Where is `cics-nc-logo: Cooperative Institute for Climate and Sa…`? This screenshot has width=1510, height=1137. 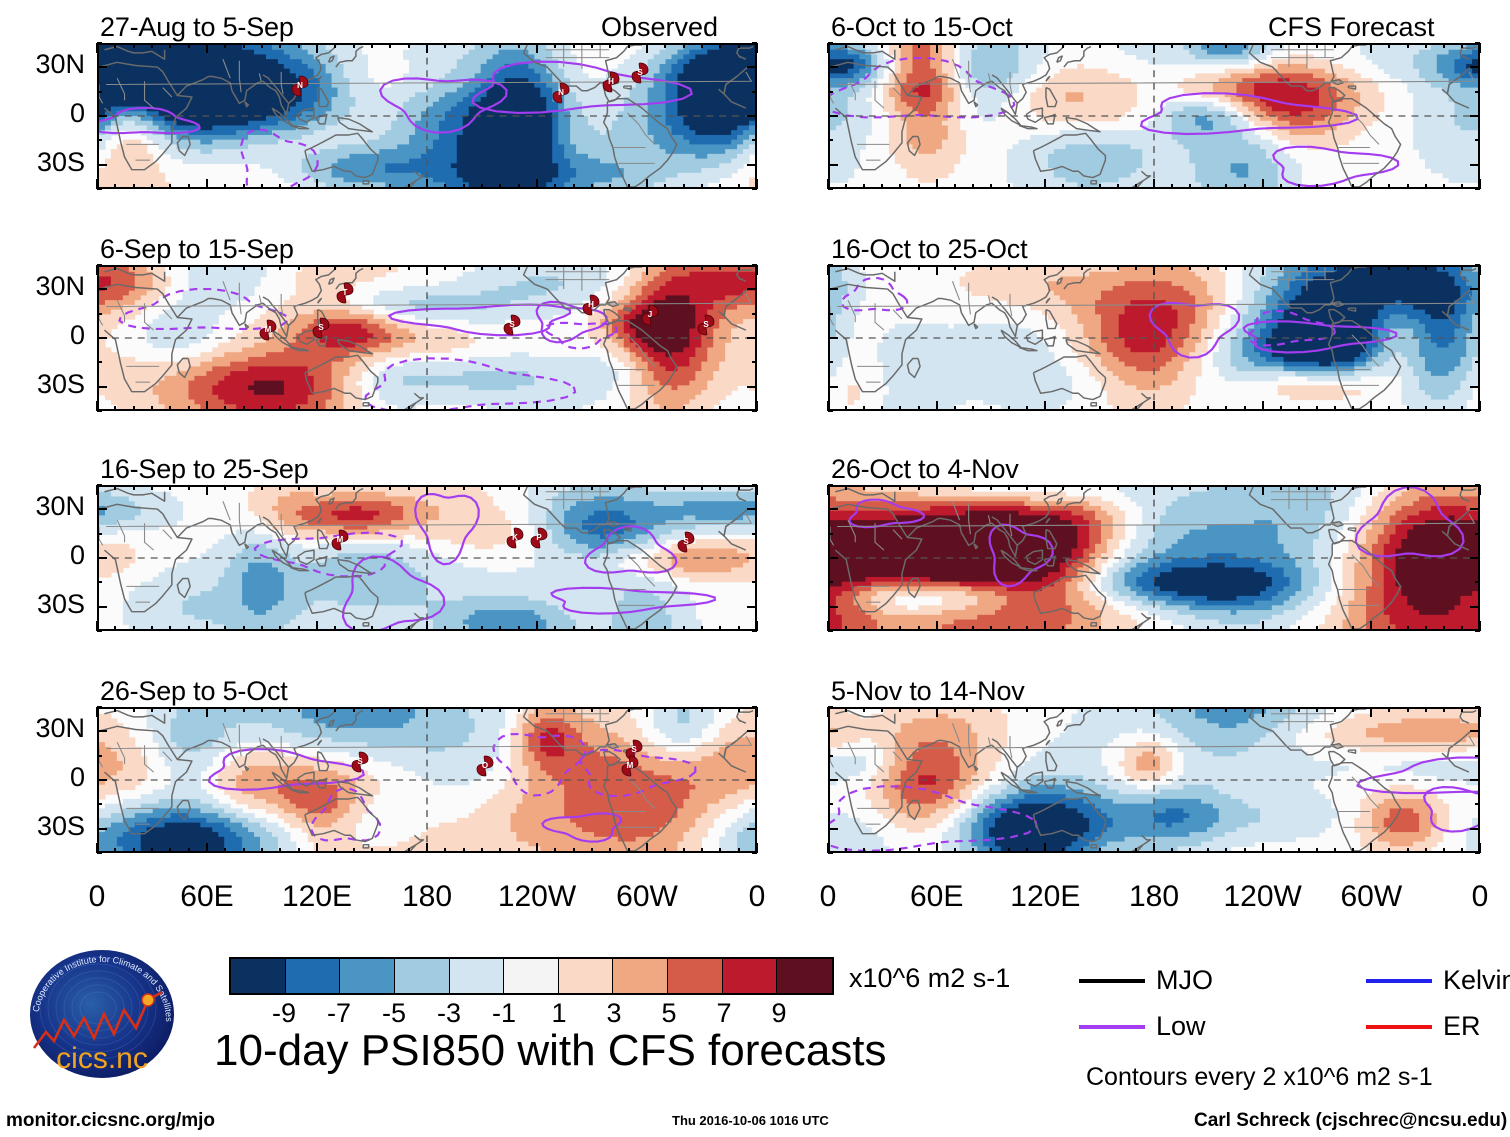
cics-nc-logo: Cooperative Institute for Climate and Sa… is located at coordinates (102, 1014).